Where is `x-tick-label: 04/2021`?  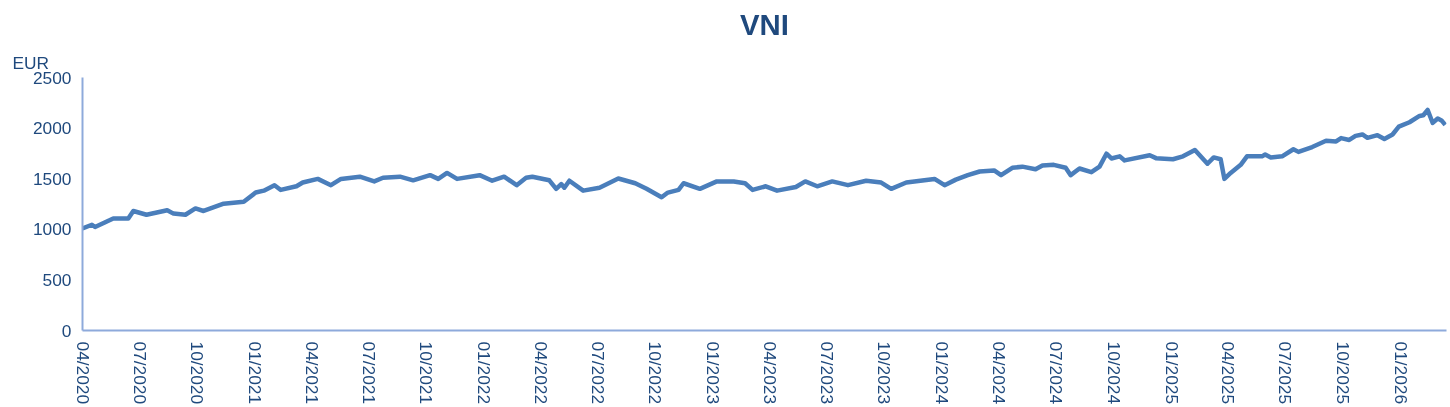
x-tick-label: 04/2021 is located at coordinates (311, 373).